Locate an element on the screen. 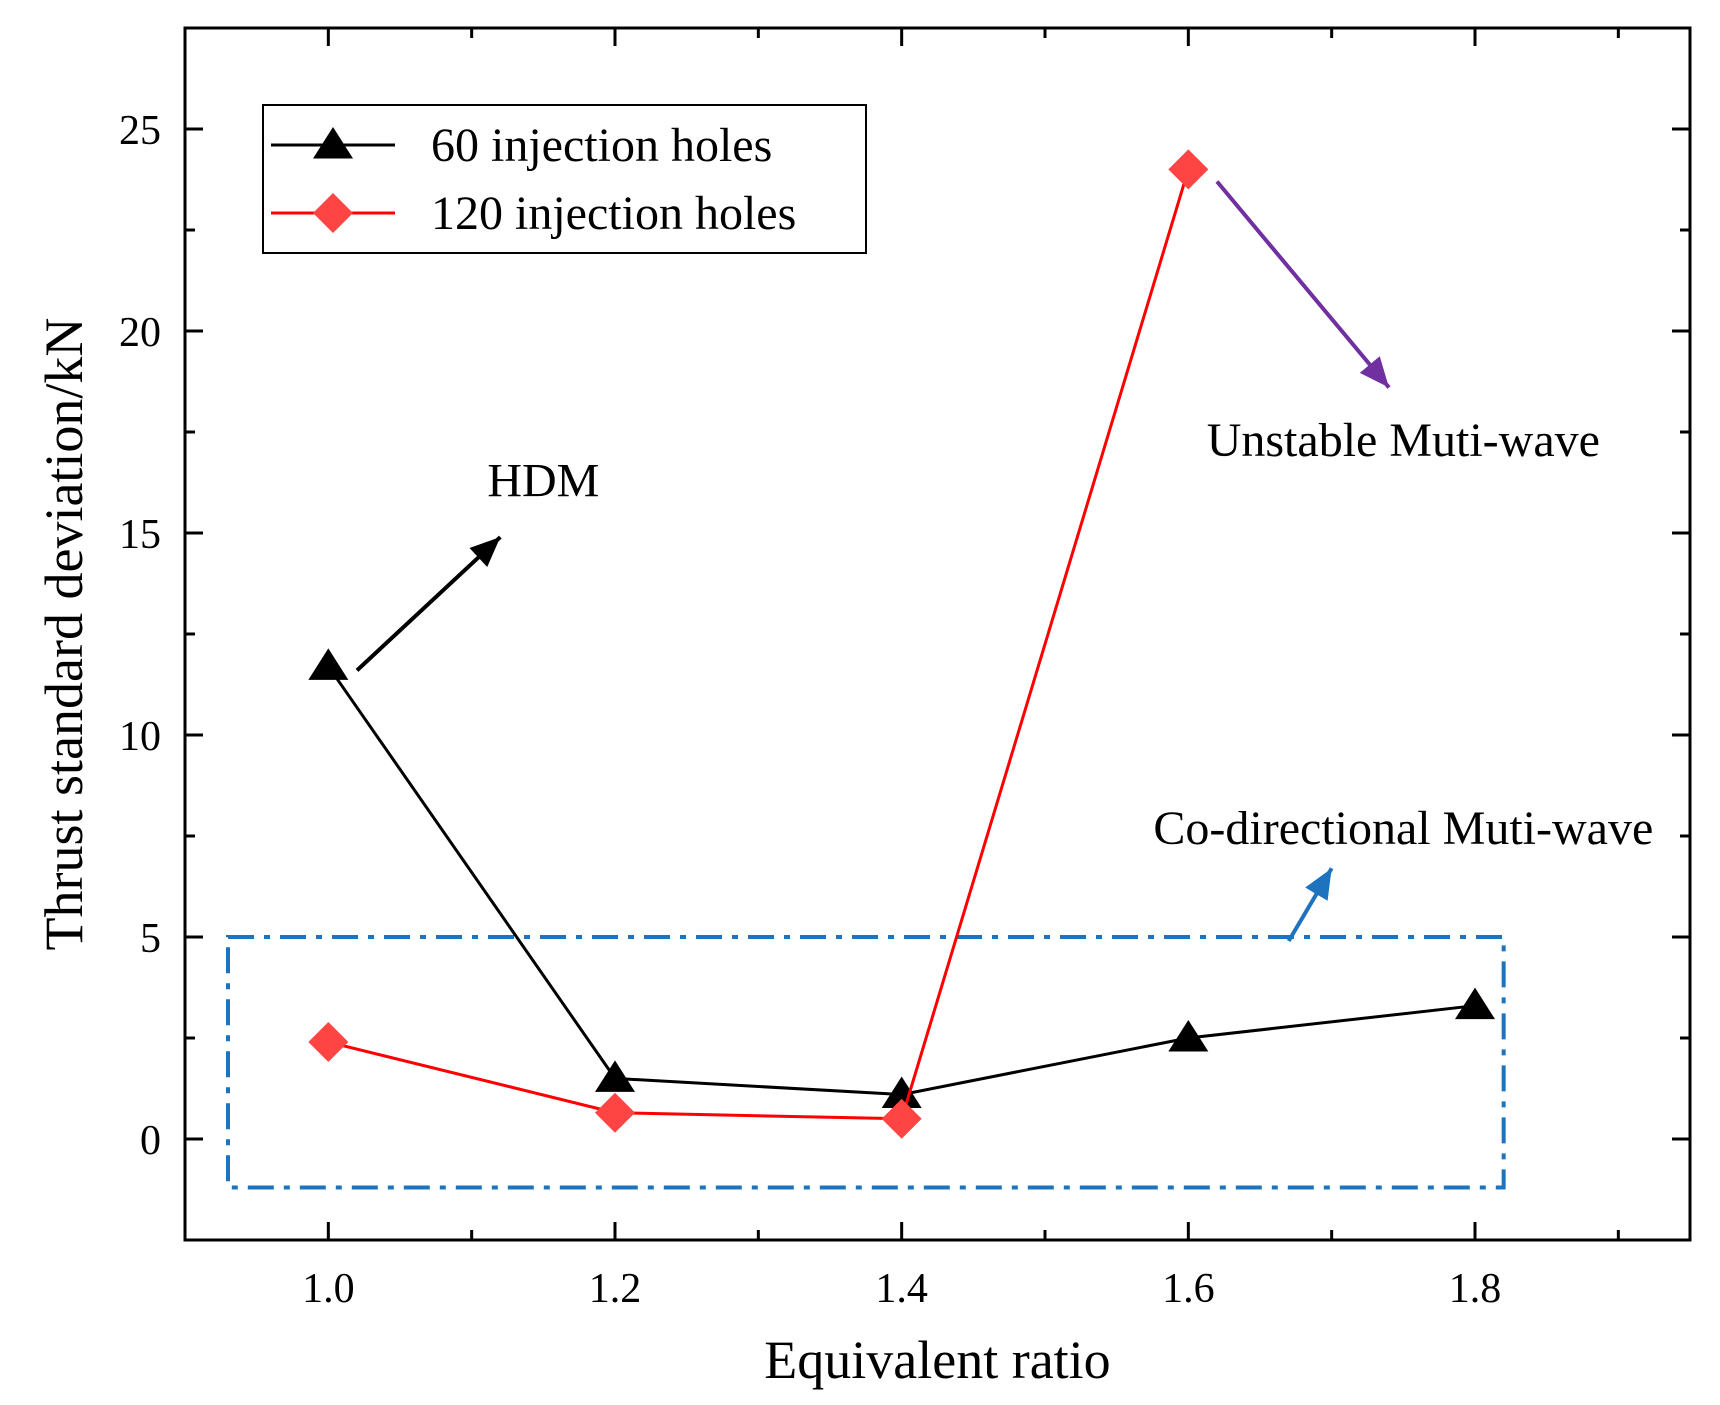 The height and width of the screenshot is (1405, 1720). x-tick-label: 1.8 is located at coordinates (1475, 1289).